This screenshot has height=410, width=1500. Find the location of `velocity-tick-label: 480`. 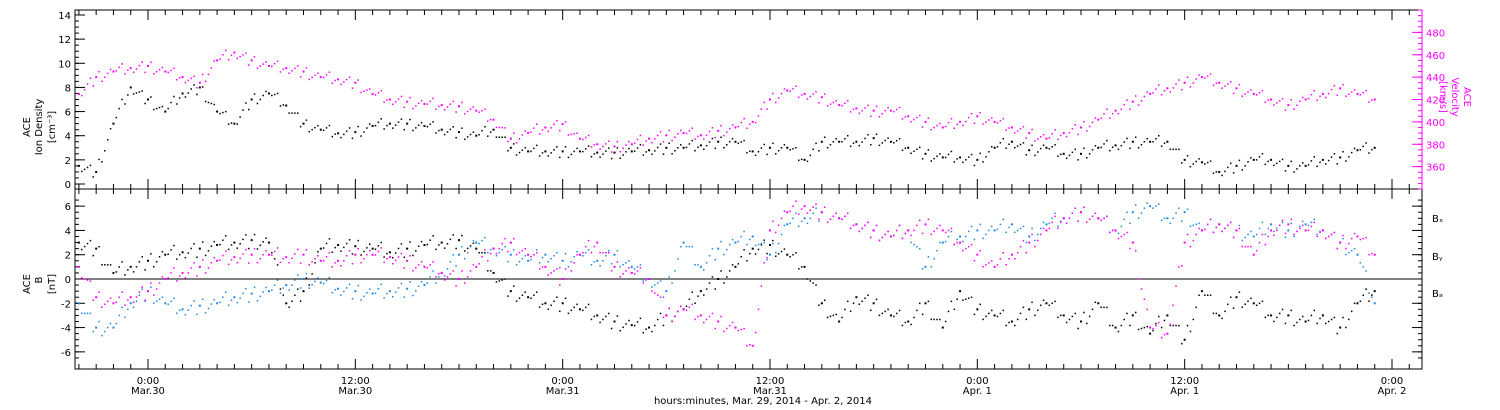

velocity-tick-label: 480 is located at coordinates (1435, 33).